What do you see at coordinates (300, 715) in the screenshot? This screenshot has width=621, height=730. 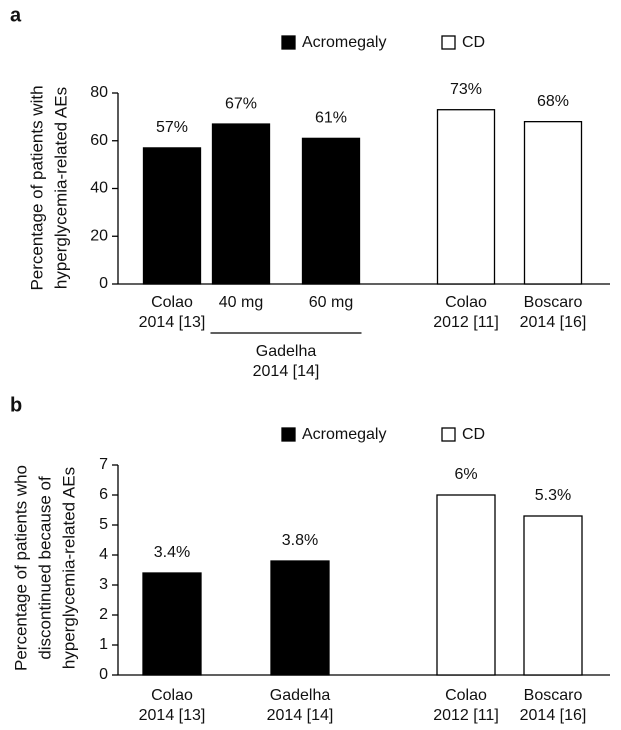 I see `x-tick-label: 2014 [14]` at bounding box center [300, 715].